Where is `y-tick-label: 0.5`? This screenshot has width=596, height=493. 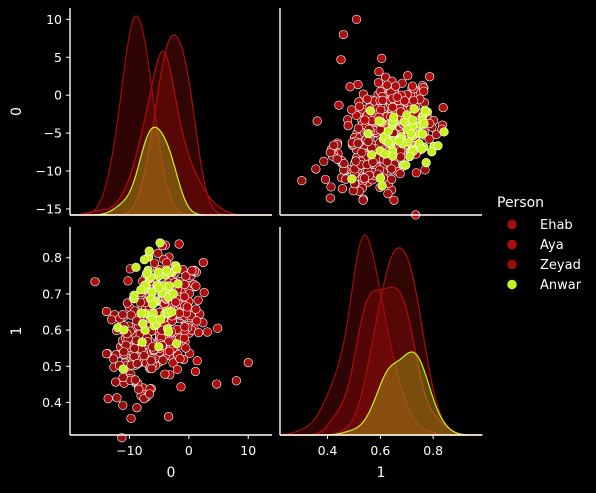 y-tick-label: 0.5 is located at coordinates (52, 366).